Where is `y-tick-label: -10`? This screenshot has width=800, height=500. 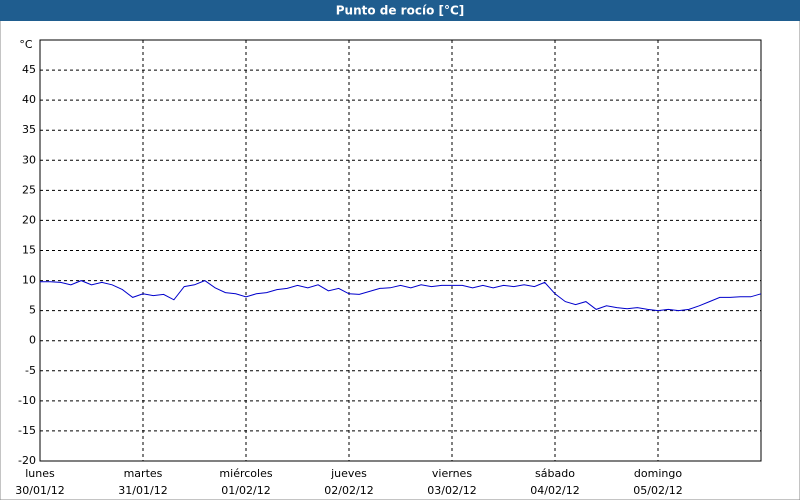
y-tick-label: -10 is located at coordinates (27, 400).